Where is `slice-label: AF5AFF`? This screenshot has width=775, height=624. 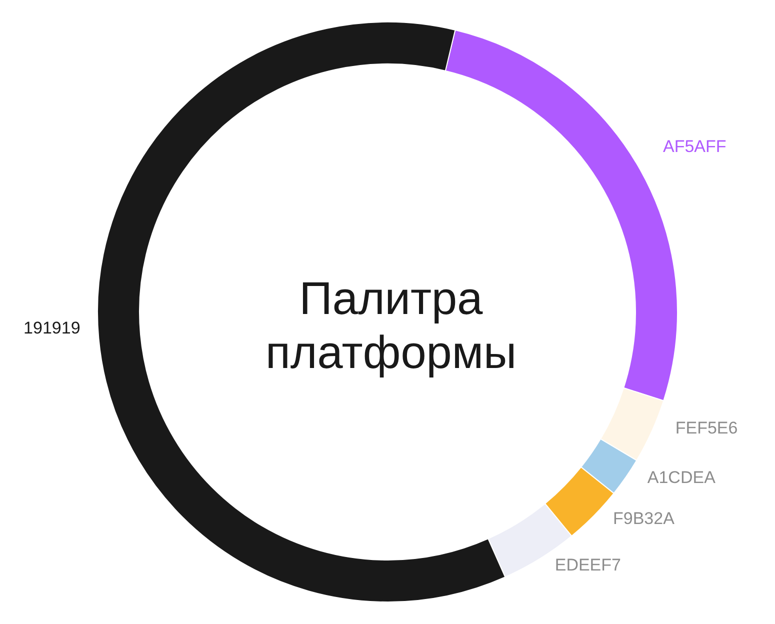
slice-label: AF5AFF is located at coordinates (694, 146).